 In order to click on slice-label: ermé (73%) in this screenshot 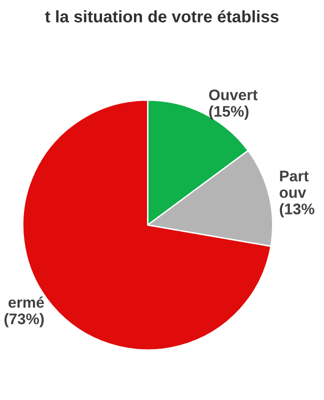, I will do `click(24, 312)`.